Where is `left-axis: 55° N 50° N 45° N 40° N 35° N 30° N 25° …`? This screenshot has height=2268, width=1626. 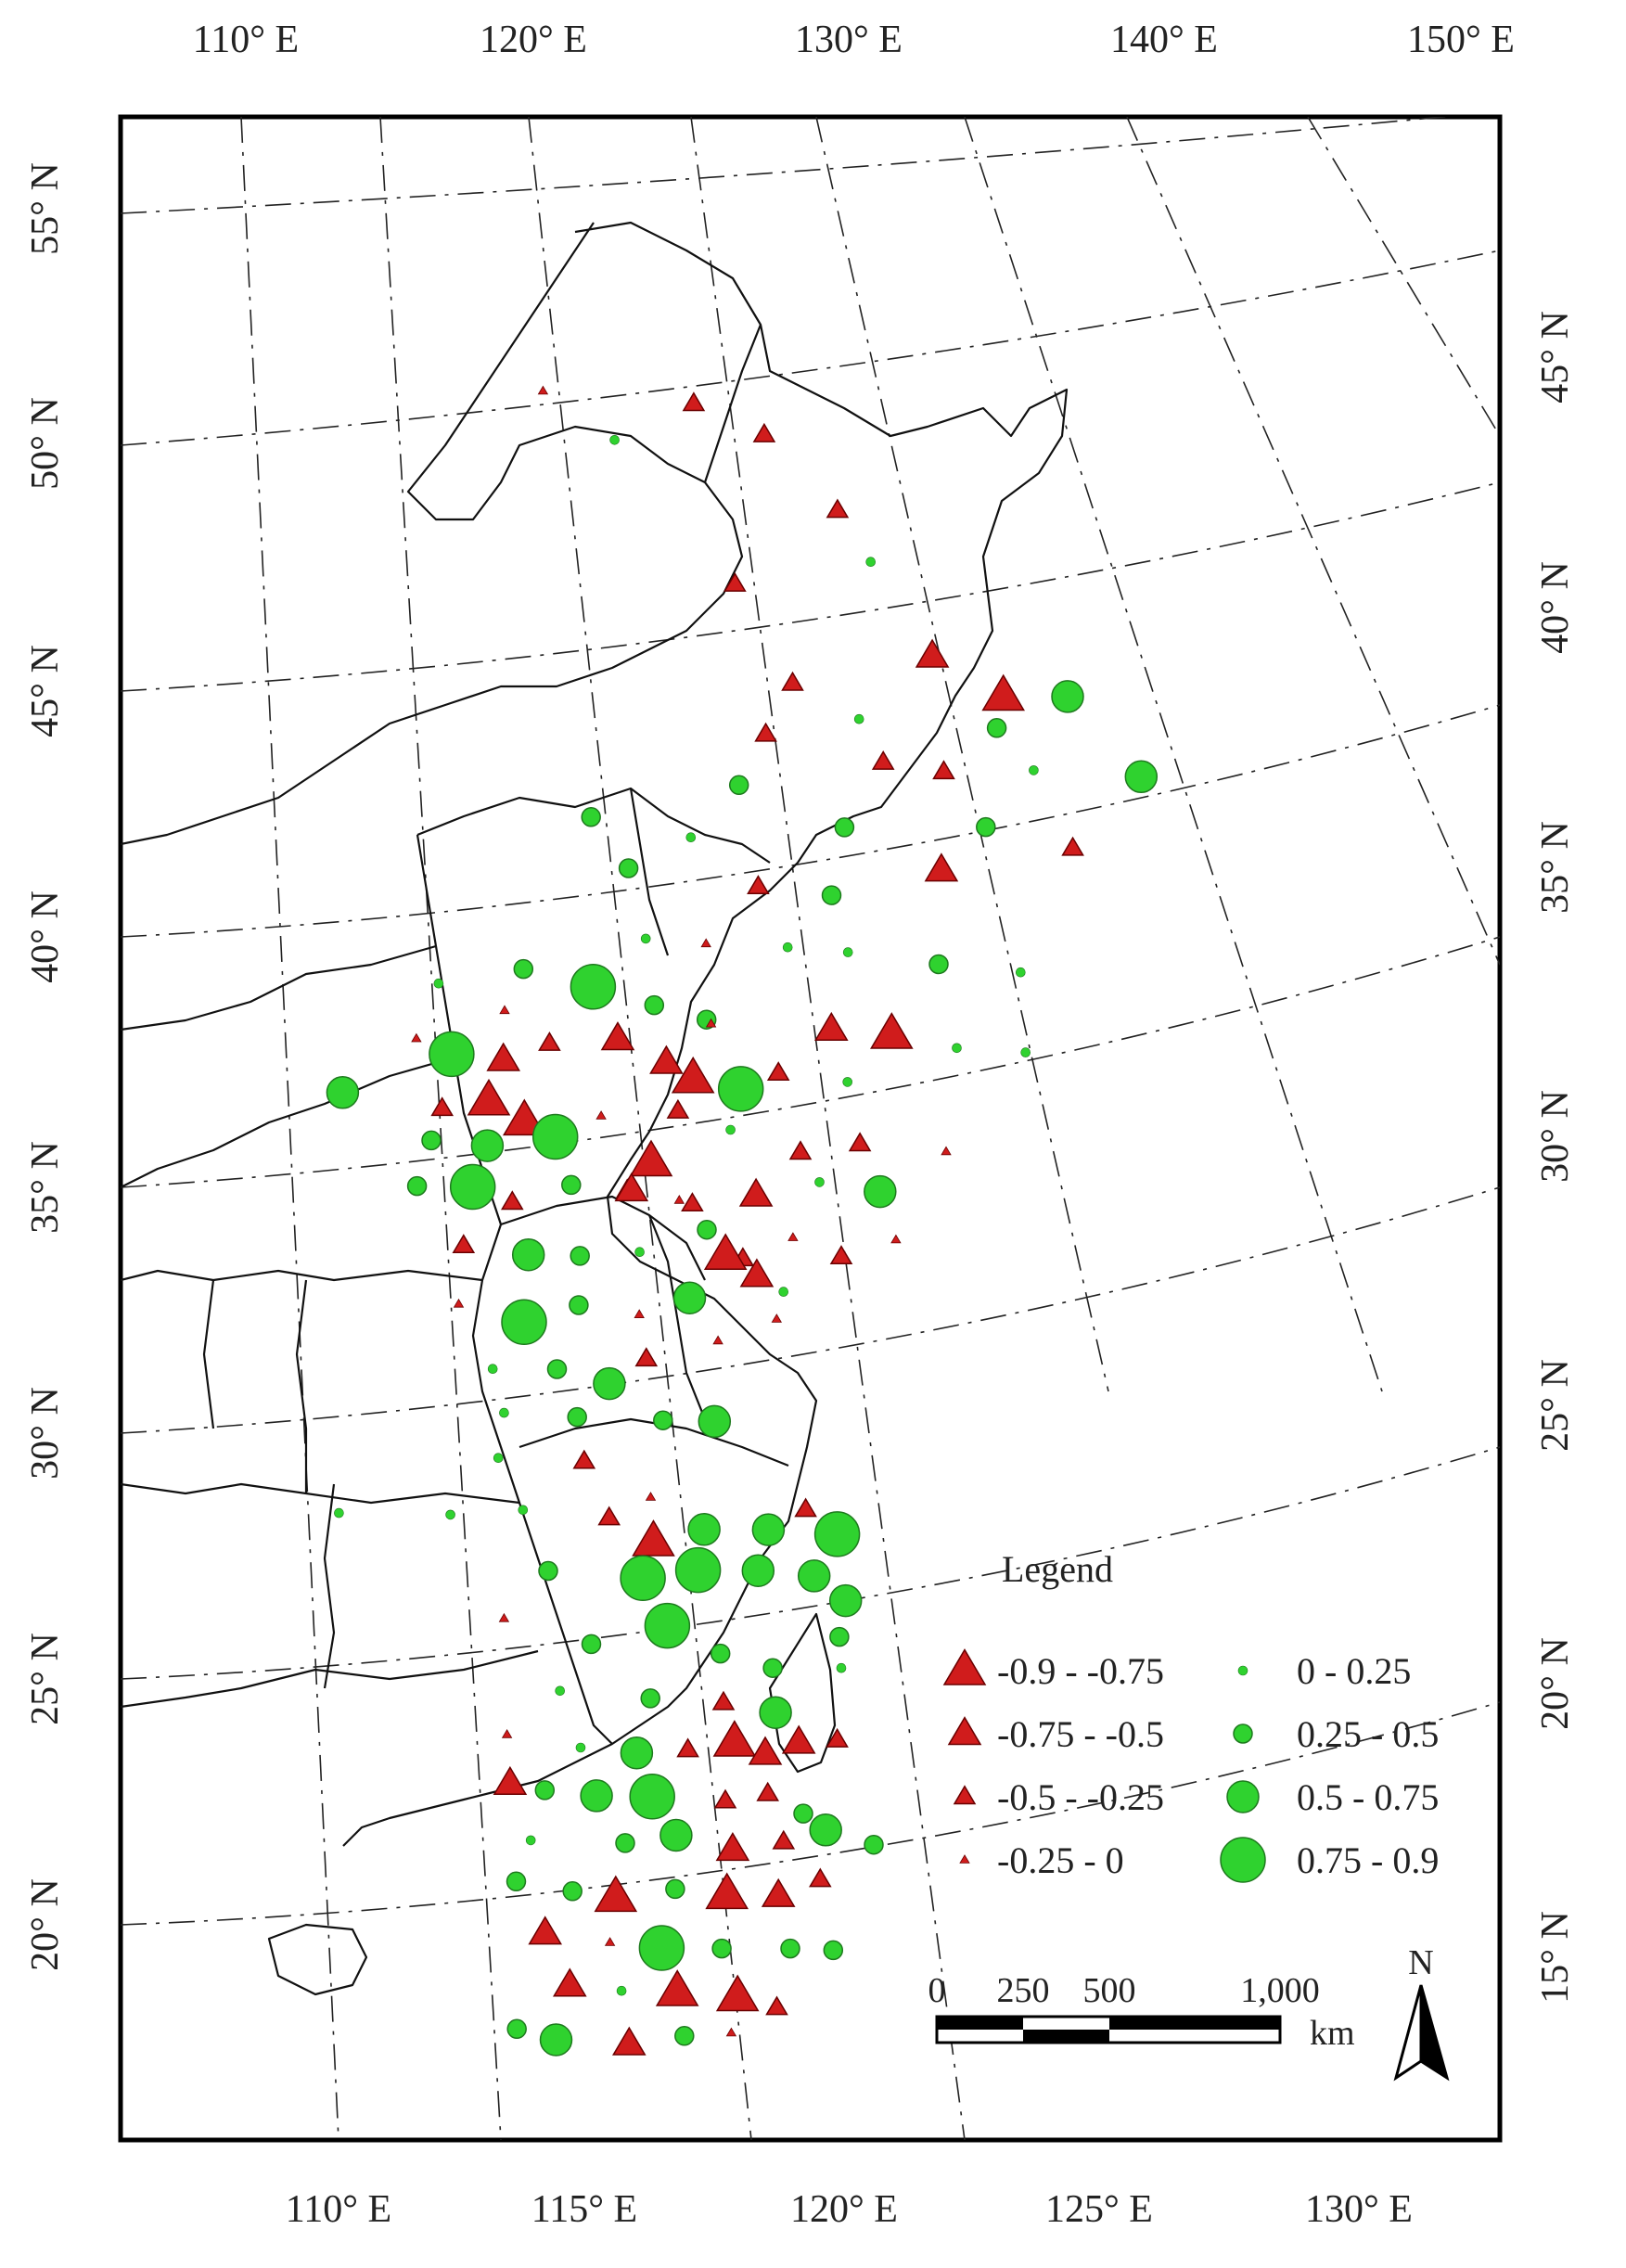 left-axis: 55° N 50° N 45° N 40° N 35° N 30° N 25° … is located at coordinates (45, 1066).